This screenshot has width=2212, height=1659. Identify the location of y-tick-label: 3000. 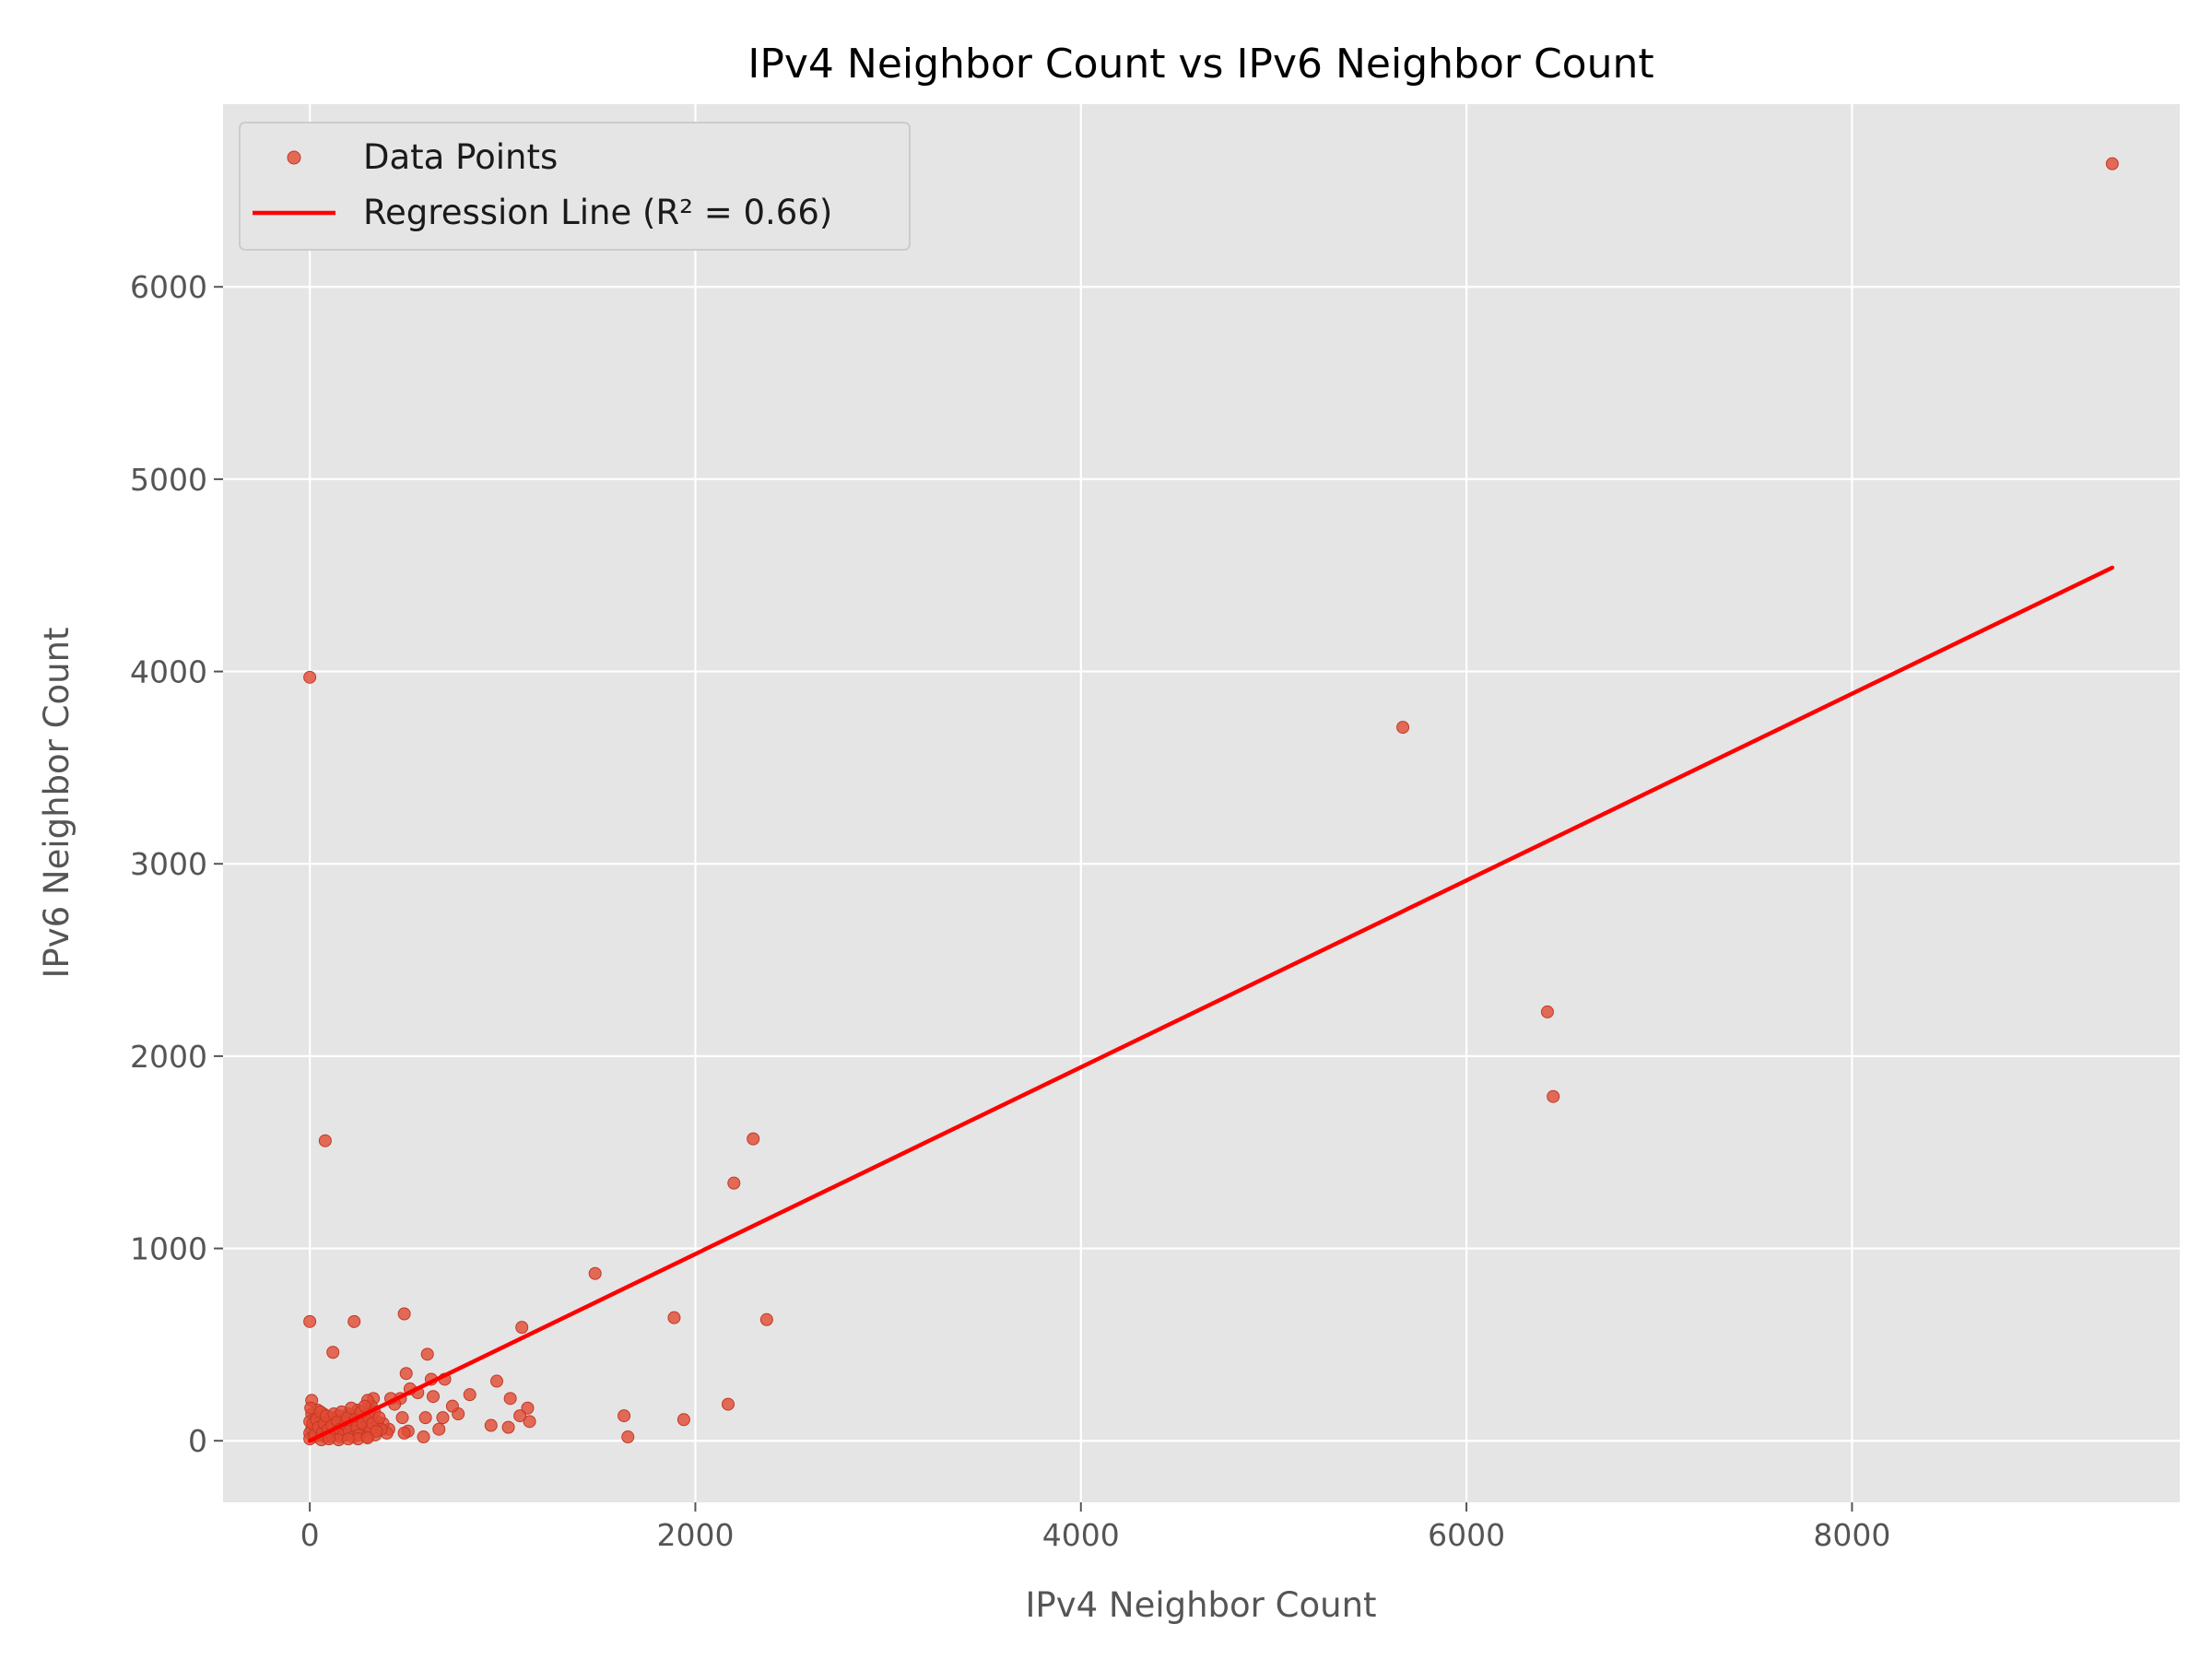
(168, 864).